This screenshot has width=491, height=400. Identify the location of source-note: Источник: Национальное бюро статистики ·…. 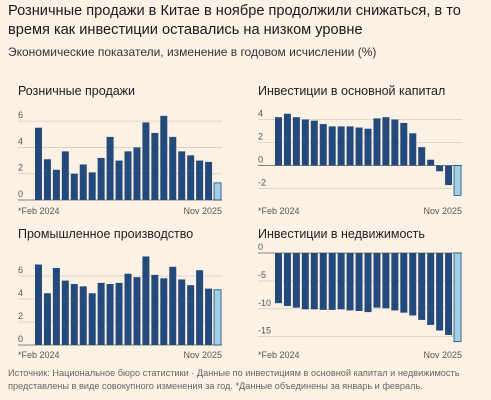
(234, 379).